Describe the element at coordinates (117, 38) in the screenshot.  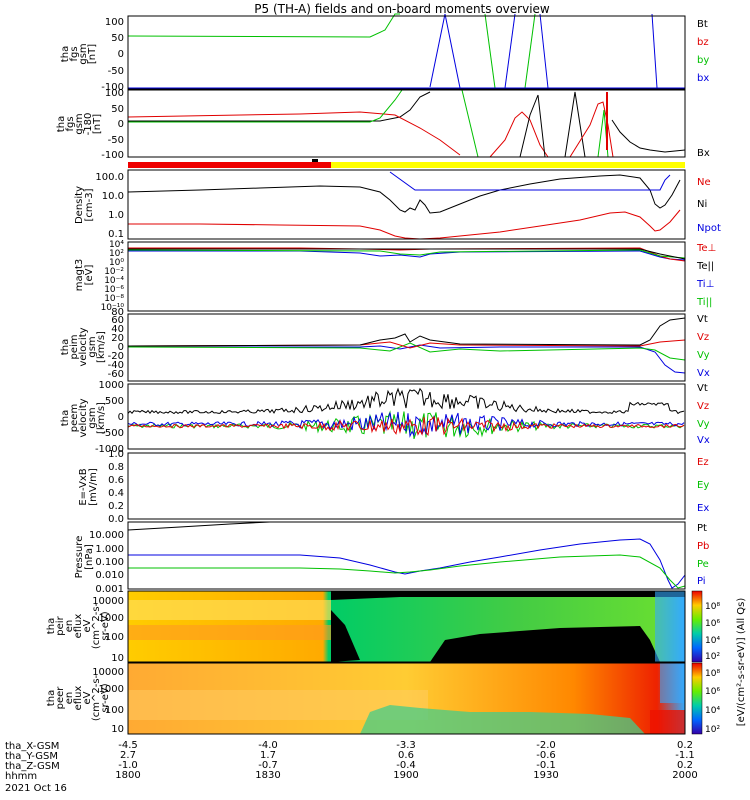
I see `ytick-label: 50` at that location.